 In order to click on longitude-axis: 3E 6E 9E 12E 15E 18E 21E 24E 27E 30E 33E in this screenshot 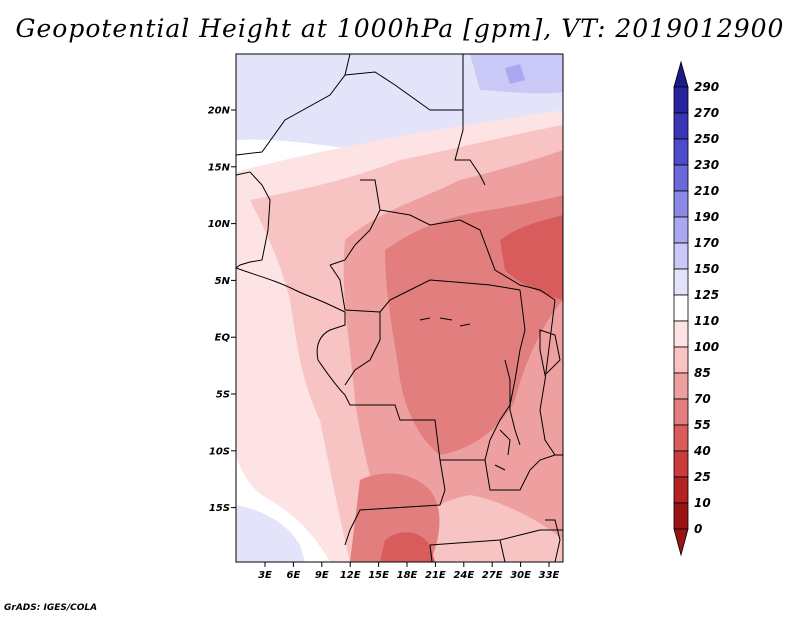, I will do `click(409, 571)`.